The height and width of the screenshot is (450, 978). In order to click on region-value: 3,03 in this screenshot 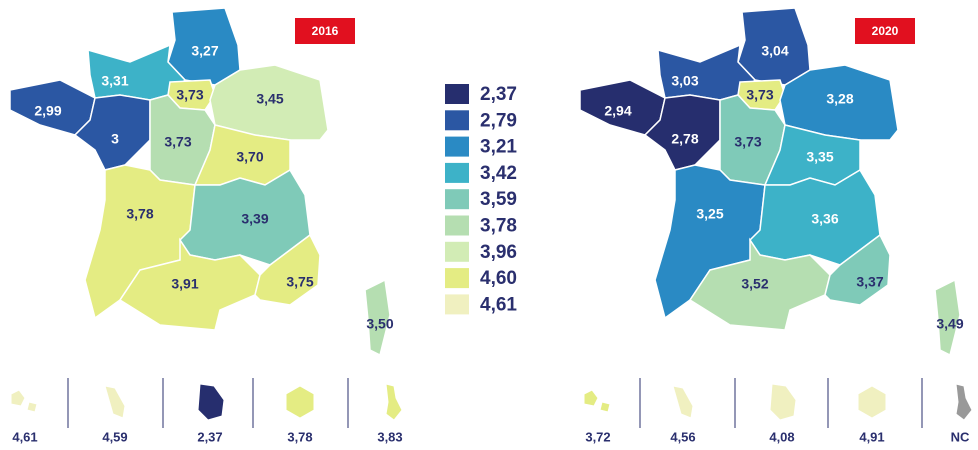, I will do `click(684, 81)`.